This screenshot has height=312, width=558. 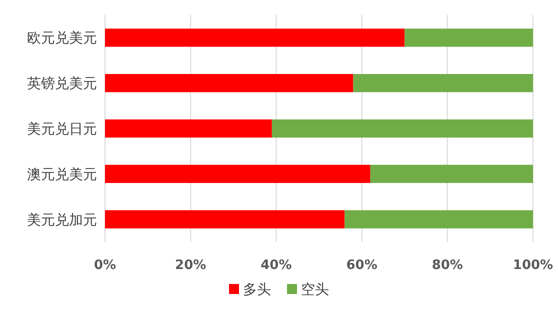 What do you see at coordinates (362, 265) in the screenshot?
I see `x-tick-label: 60%` at bounding box center [362, 265].